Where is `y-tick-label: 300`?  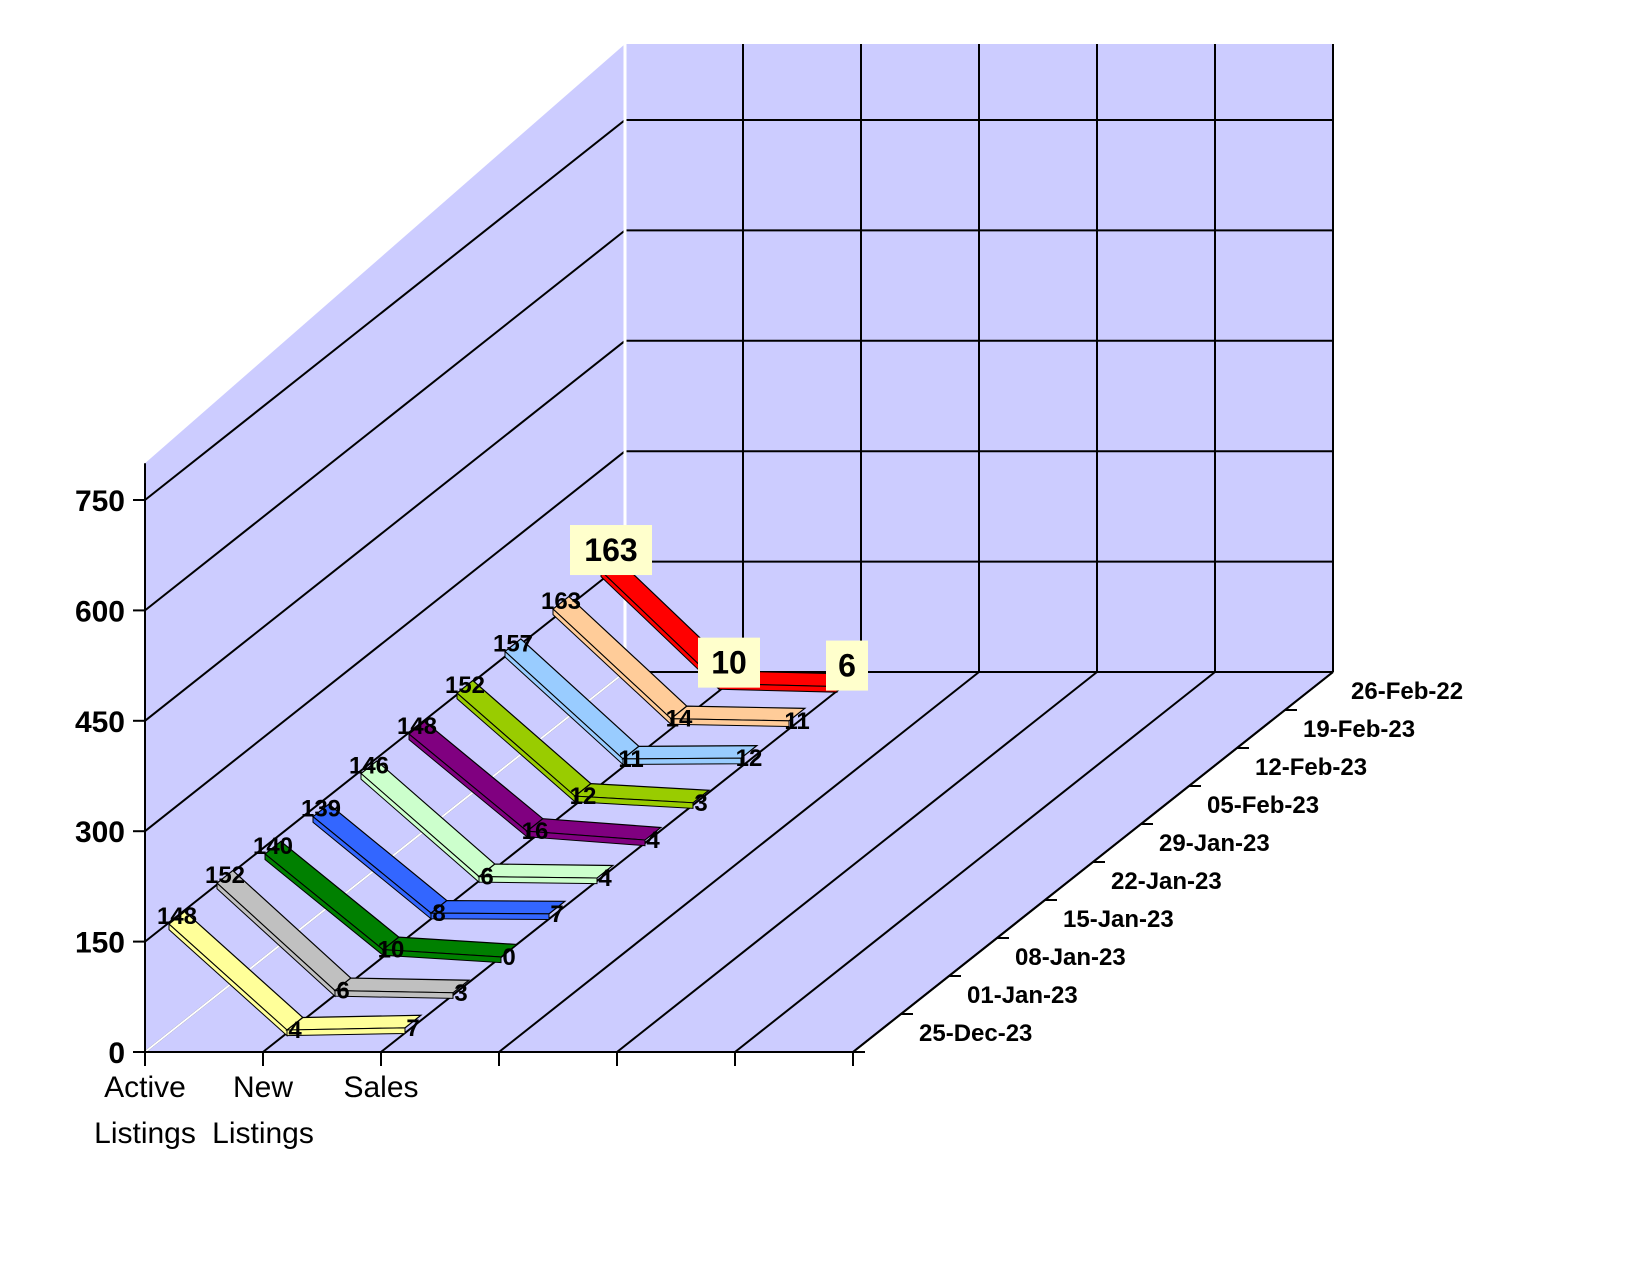
y-tick-label: 300 is located at coordinates (100, 832).